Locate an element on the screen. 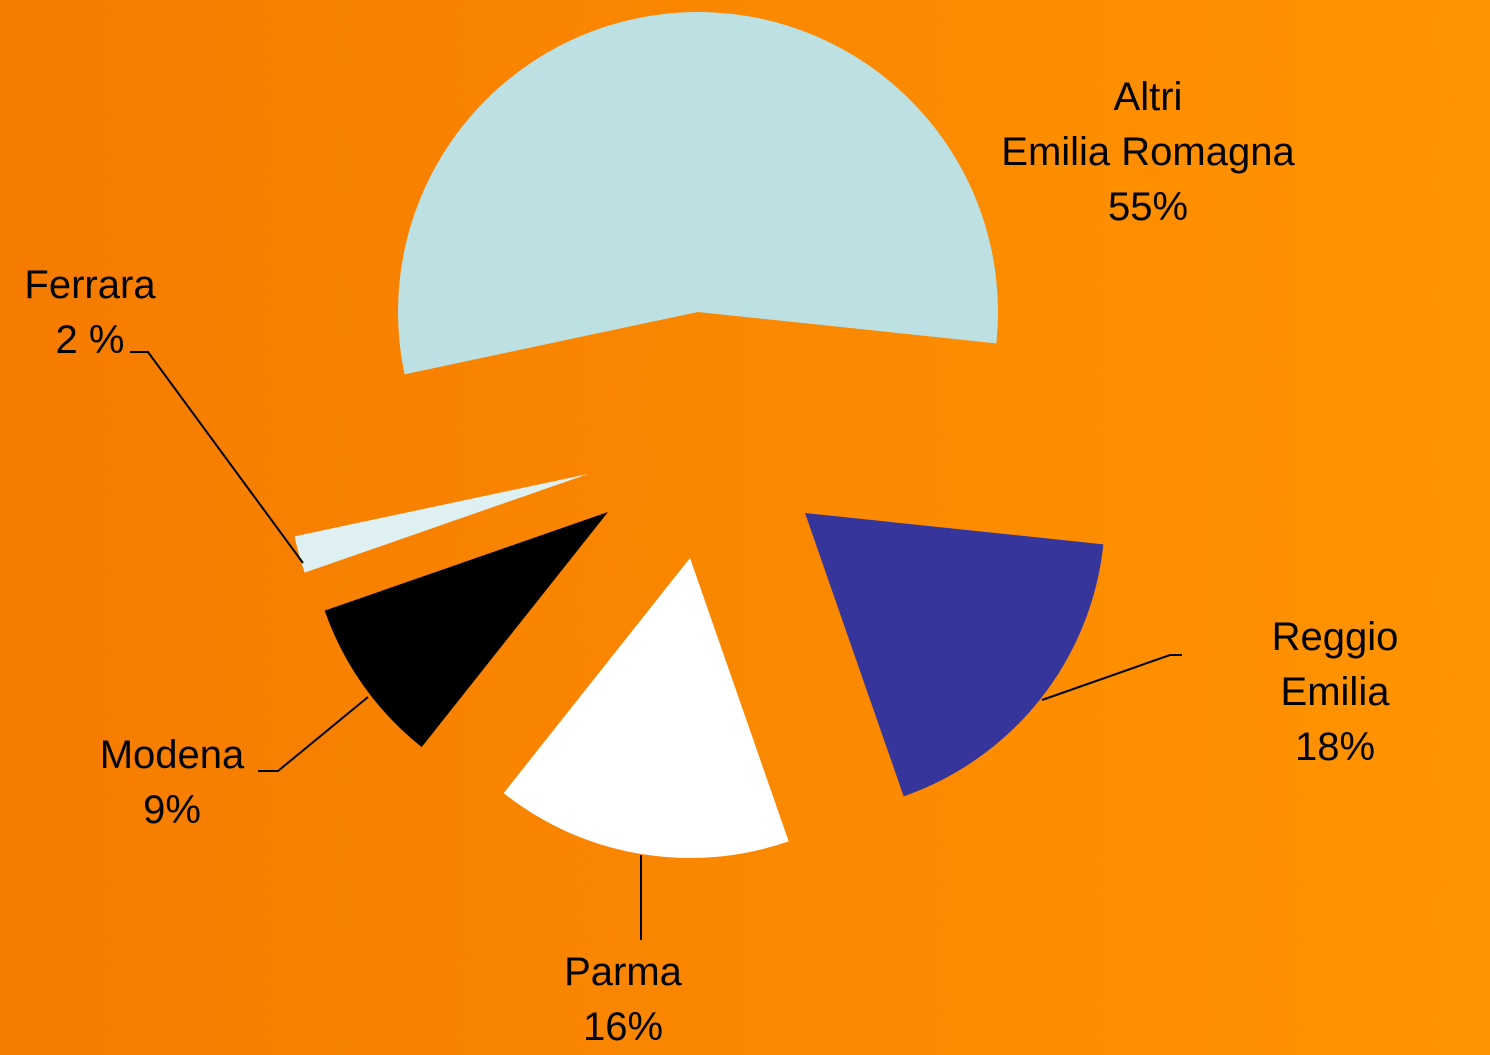  slice-label: Reggio Emilia 18% is located at coordinates (1335, 692).